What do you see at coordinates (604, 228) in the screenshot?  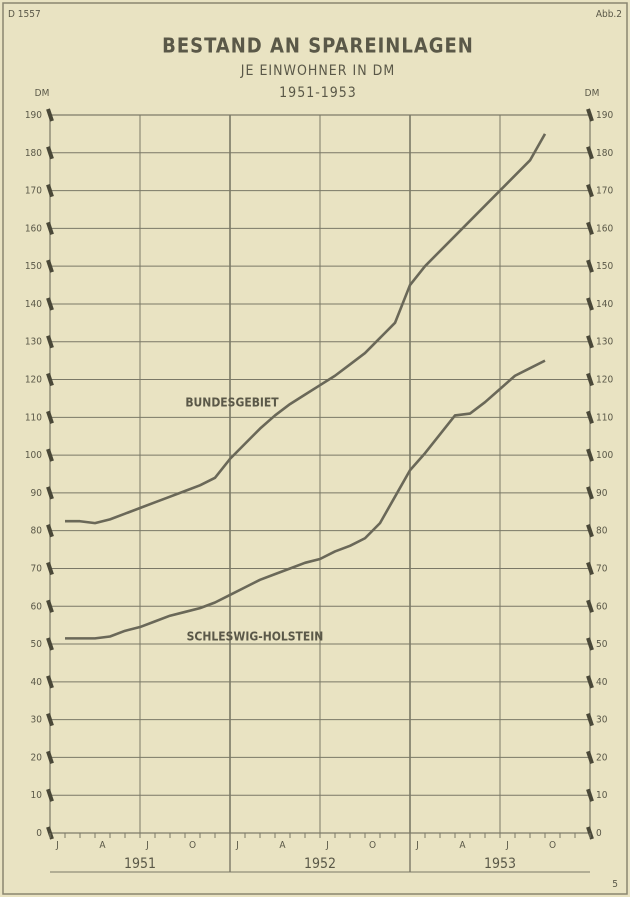 I see `y2-tick-label: 160` at bounding box center [604, 228].